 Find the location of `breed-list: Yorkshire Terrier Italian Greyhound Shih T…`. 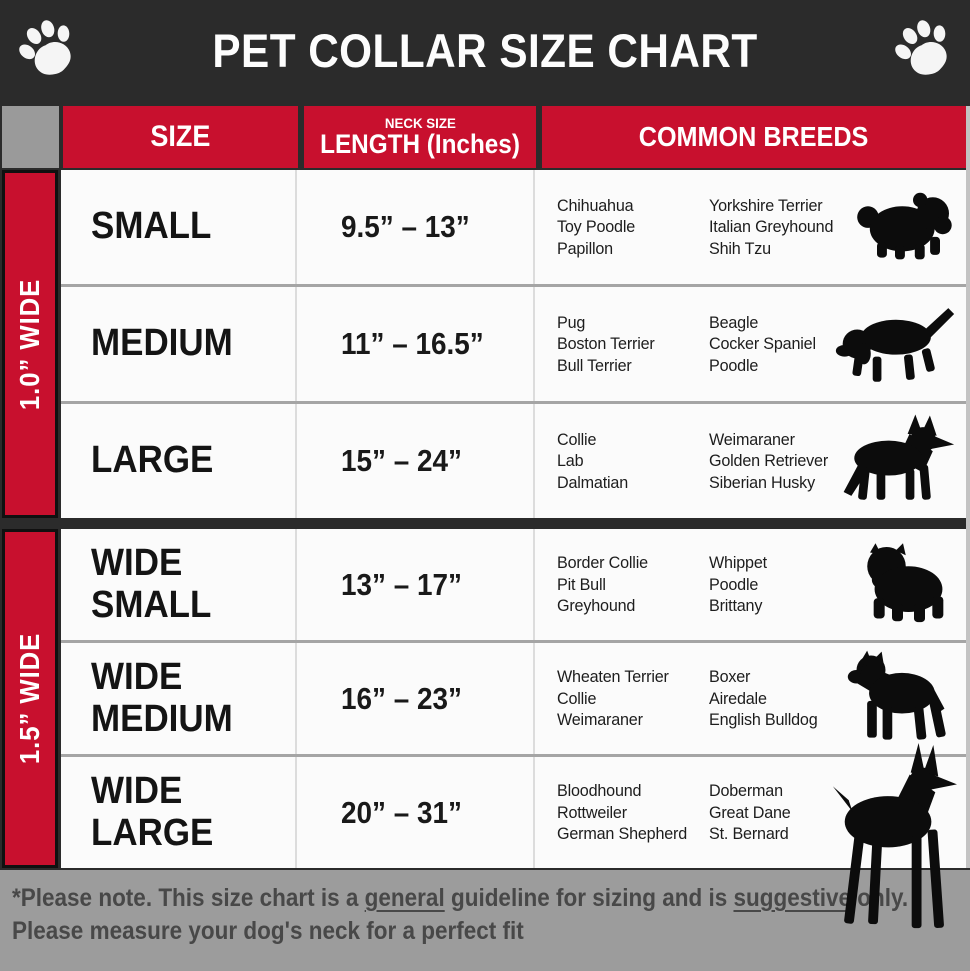

breed-list: Yorkshire Terrier Italian Greyhound Shih T… is located at coordinates (771, 226).